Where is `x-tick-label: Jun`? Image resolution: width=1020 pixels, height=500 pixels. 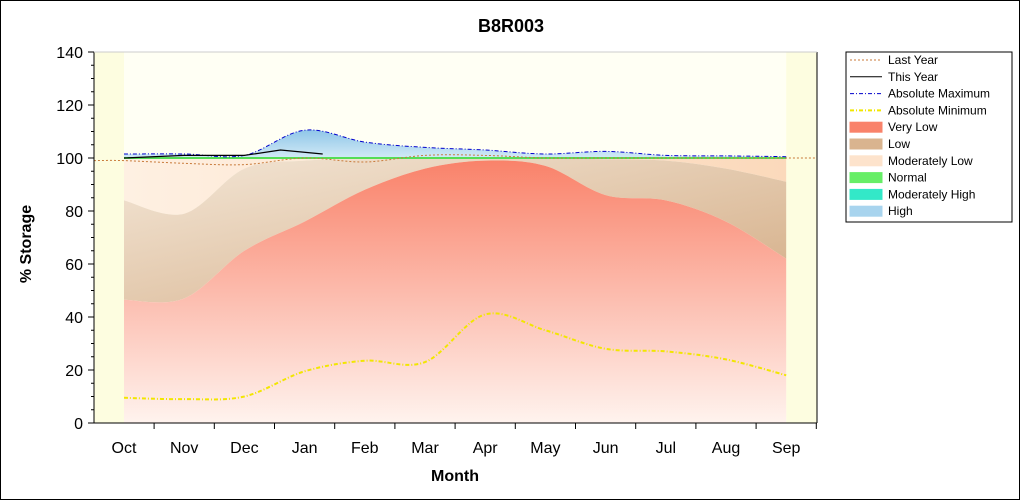 x-tick-label: Jun is located at coordinates (606, 448).